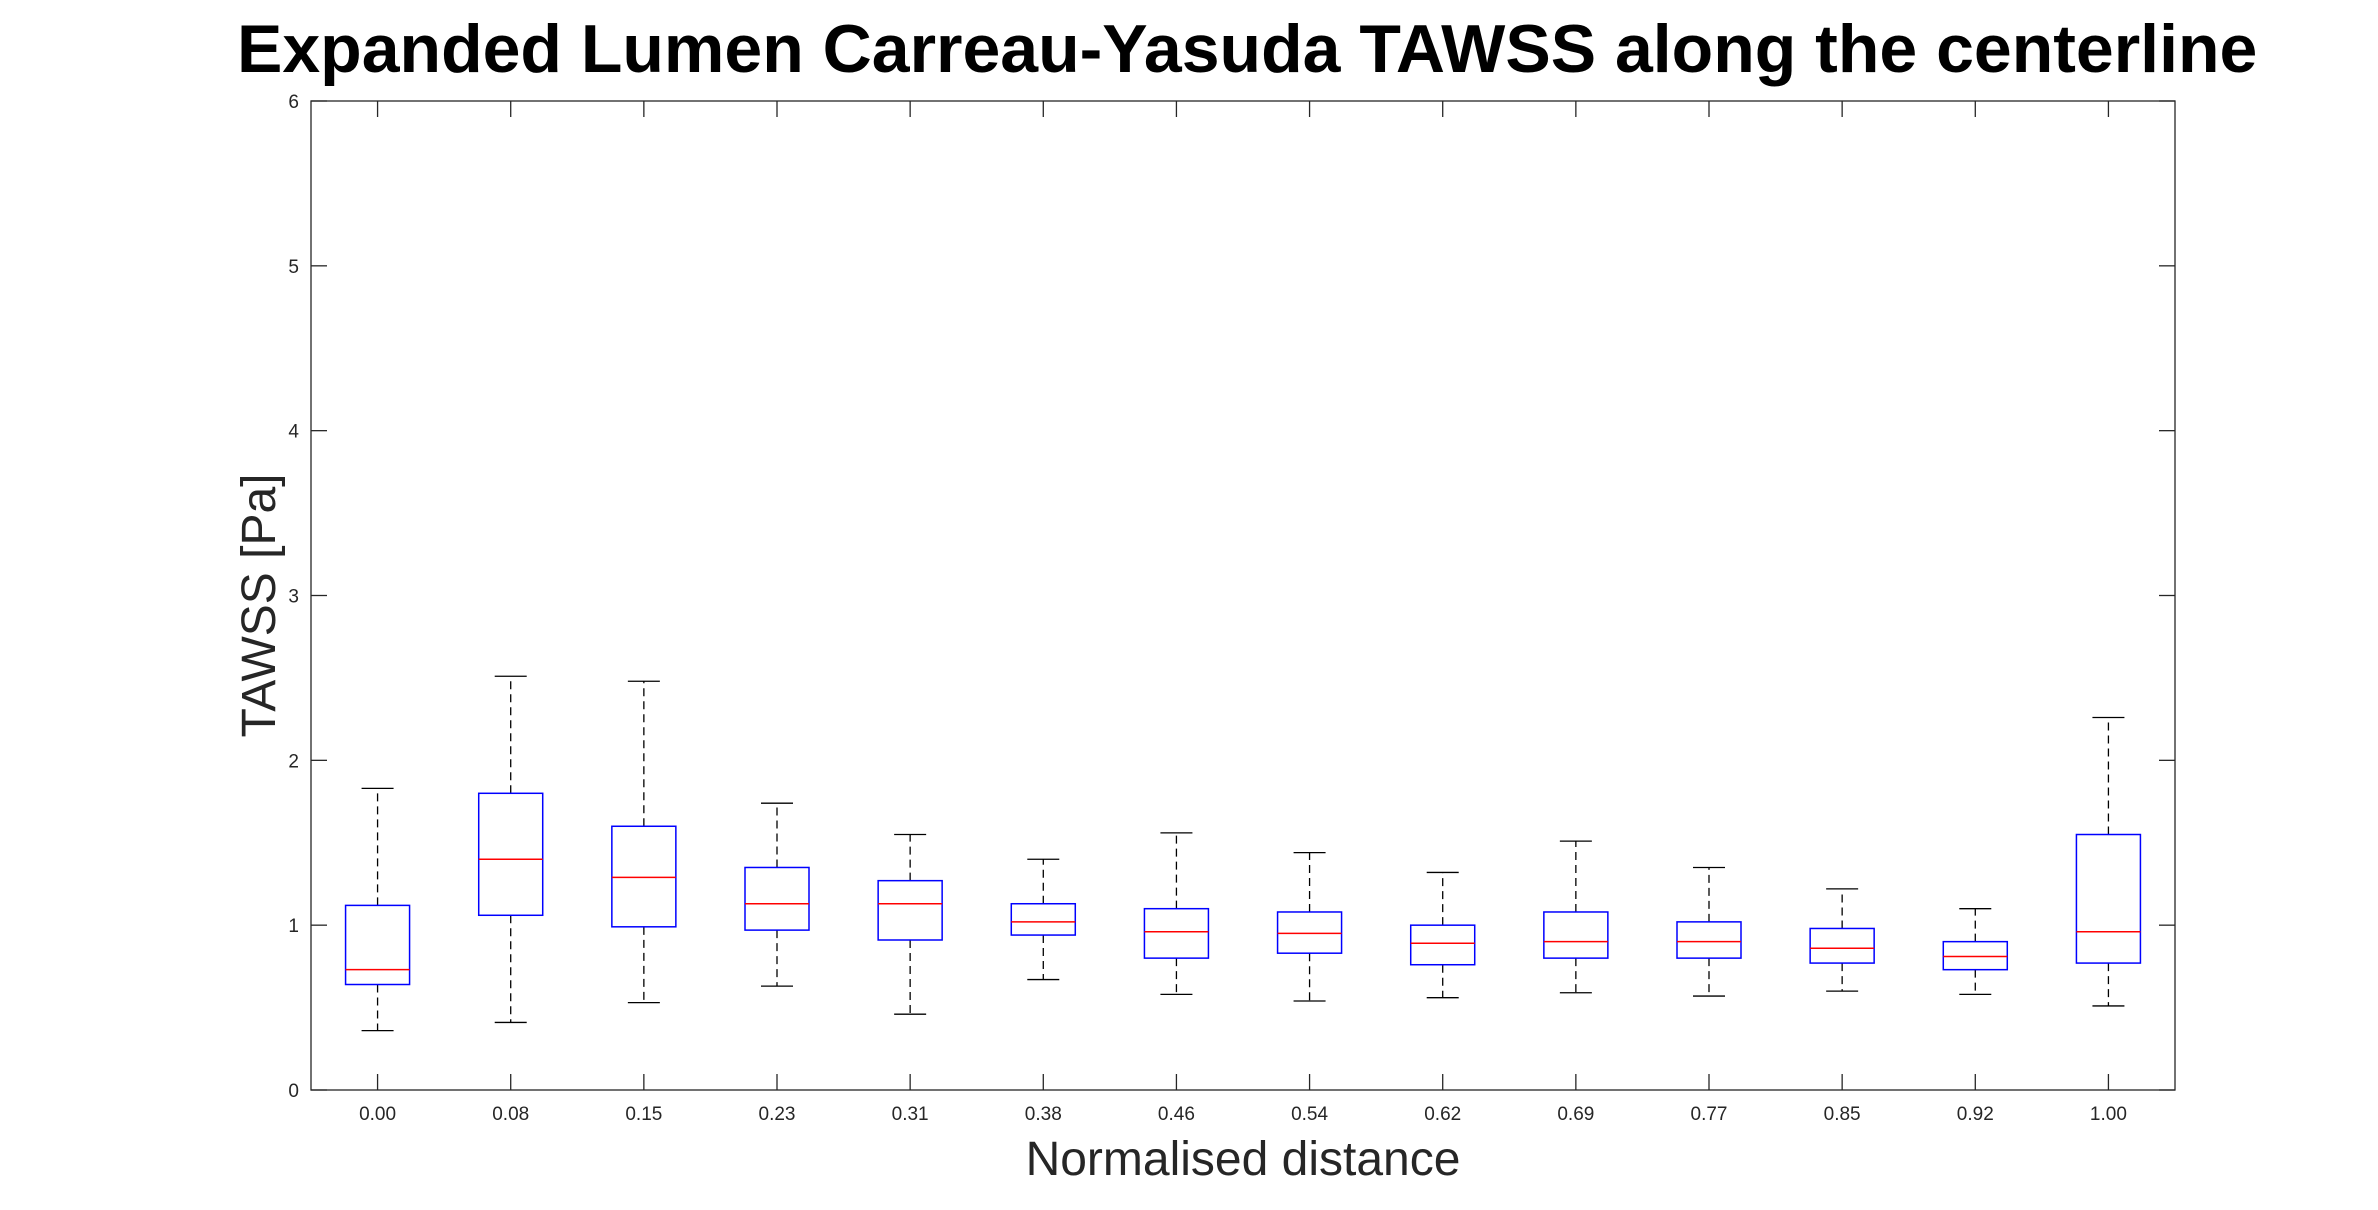  I want to click on x-axis-label: Normalised distance, so click(1243, 1159).